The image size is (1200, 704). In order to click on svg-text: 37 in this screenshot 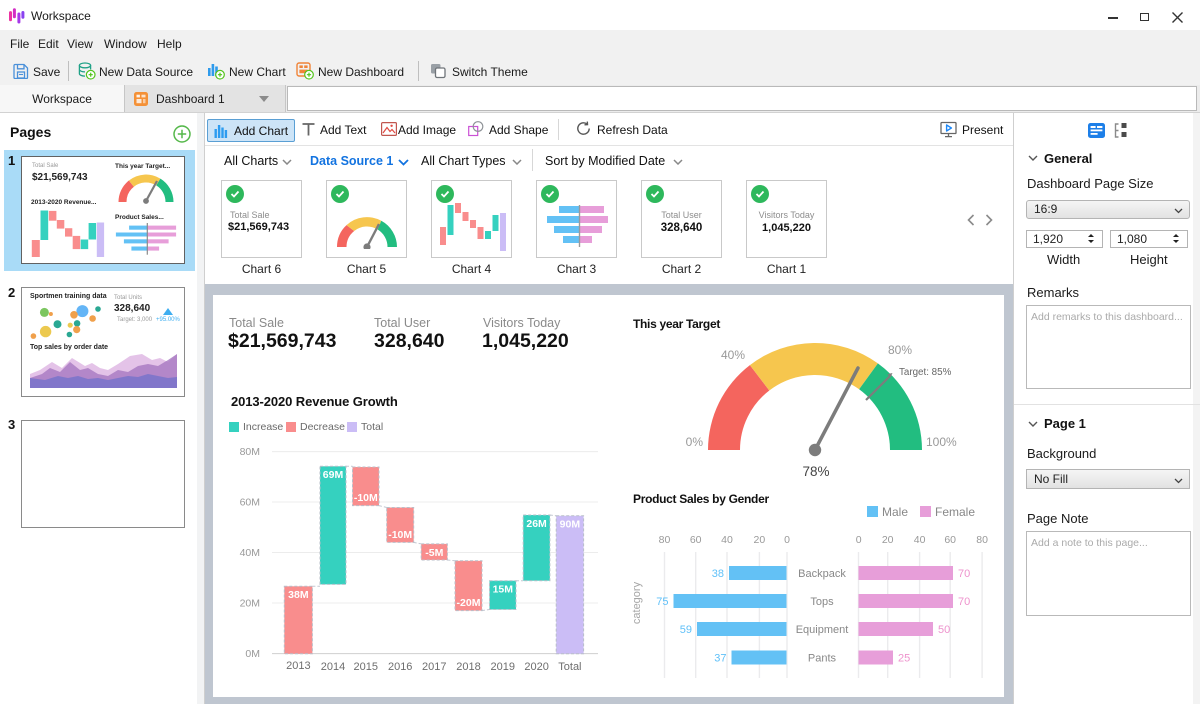, I will do `click(720, 659)`.